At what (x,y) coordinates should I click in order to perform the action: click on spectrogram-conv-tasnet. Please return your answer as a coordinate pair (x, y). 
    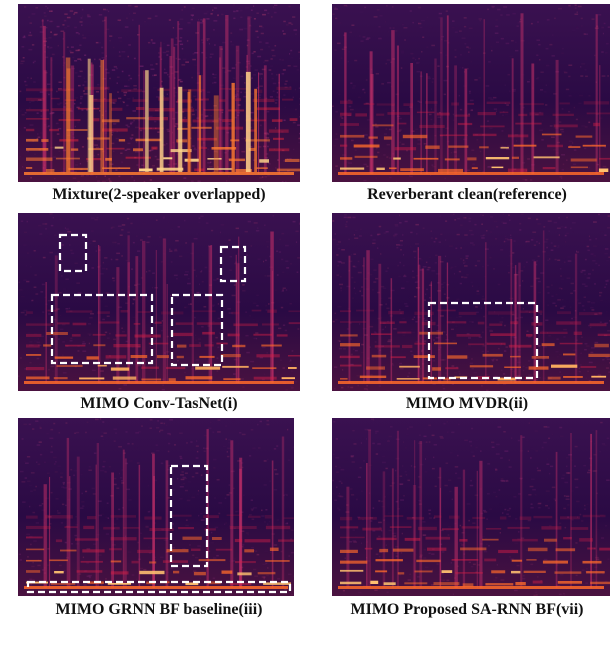
    Looking at the image, I should click on (159, 302).